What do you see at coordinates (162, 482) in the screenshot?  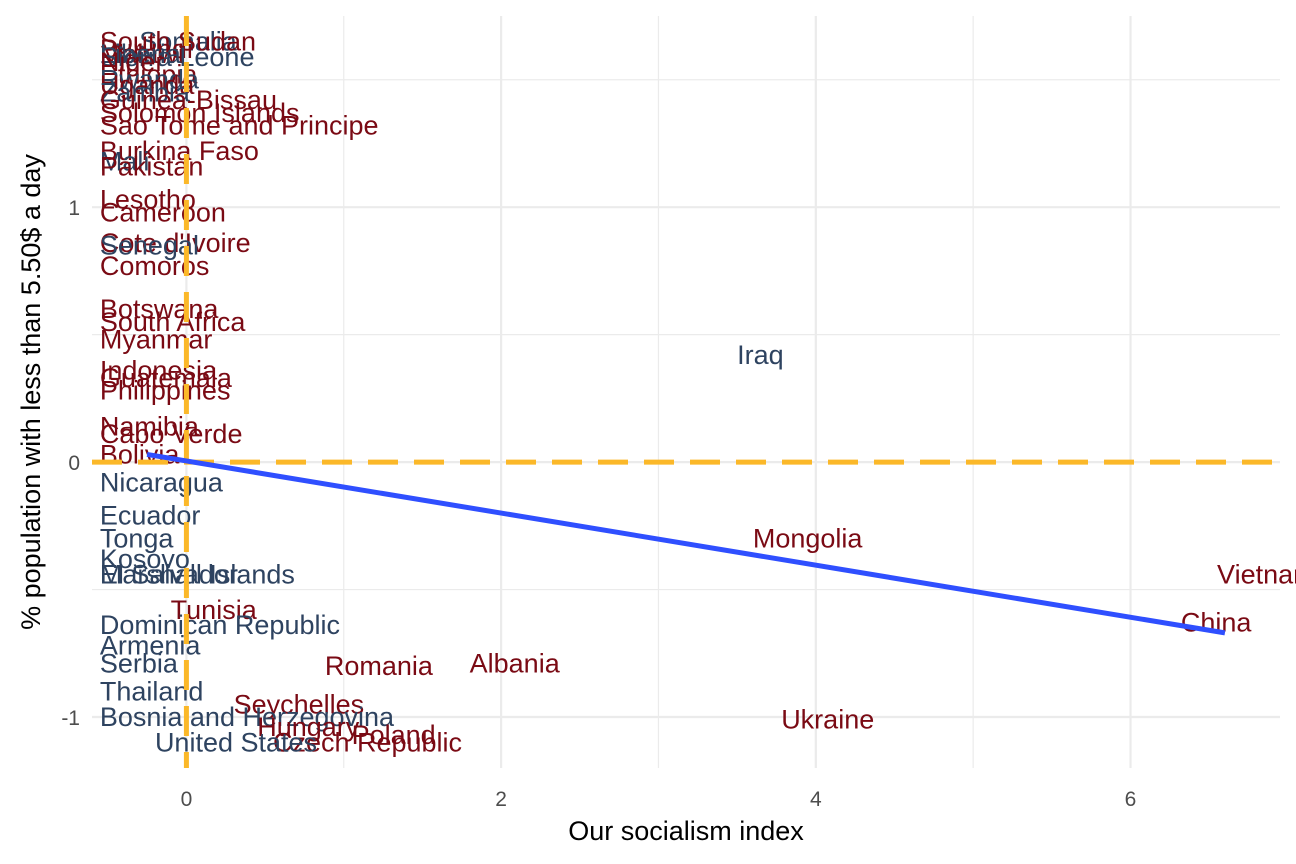 I see `point-label: Nicaragua` at bounding box center [162, 482].